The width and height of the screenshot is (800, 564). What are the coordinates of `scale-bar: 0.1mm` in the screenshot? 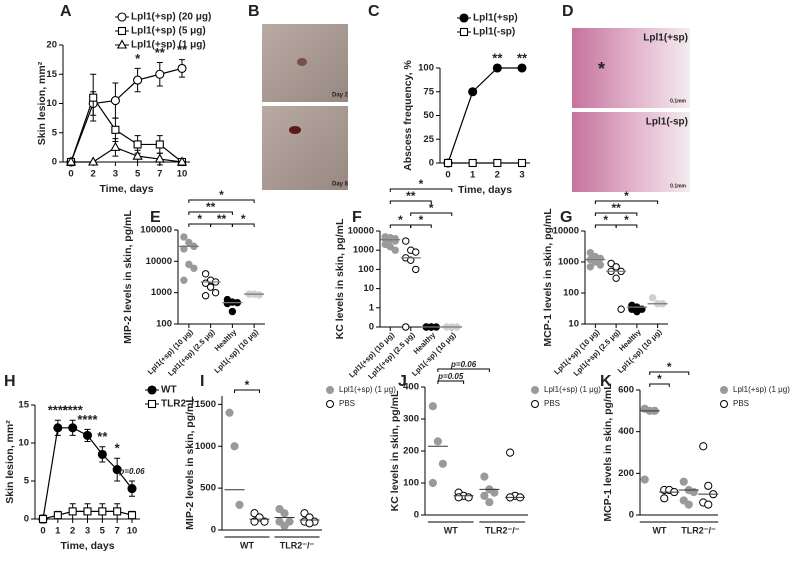 It's located at (678, 101).